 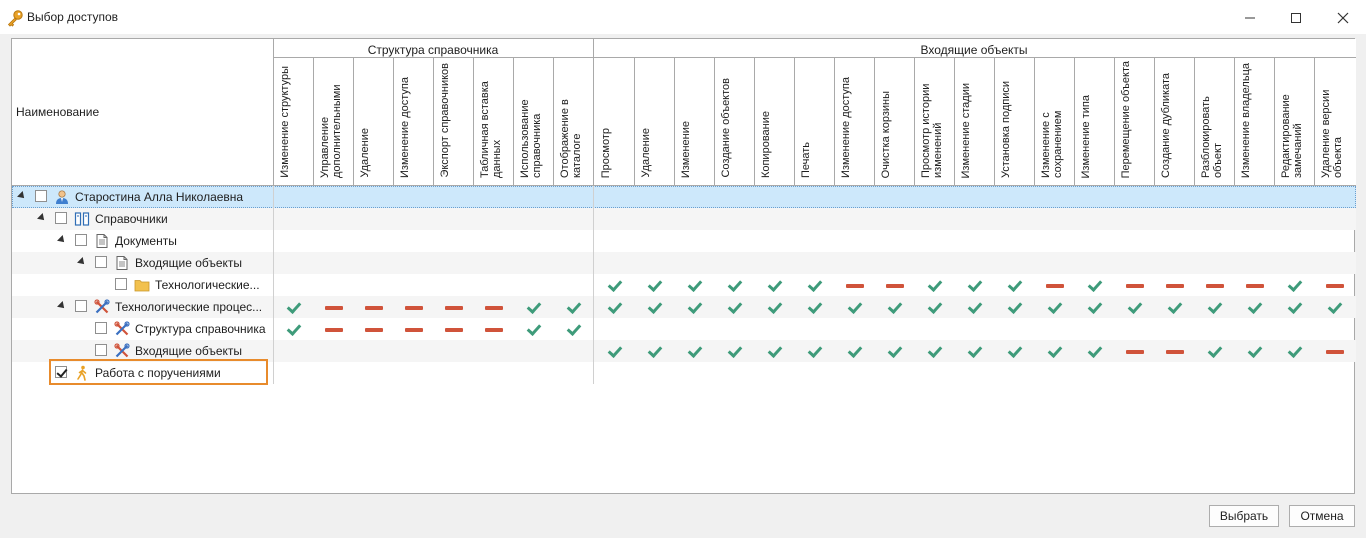 I want to click on column-header: Использование справочника, so click(x=533, y=120).